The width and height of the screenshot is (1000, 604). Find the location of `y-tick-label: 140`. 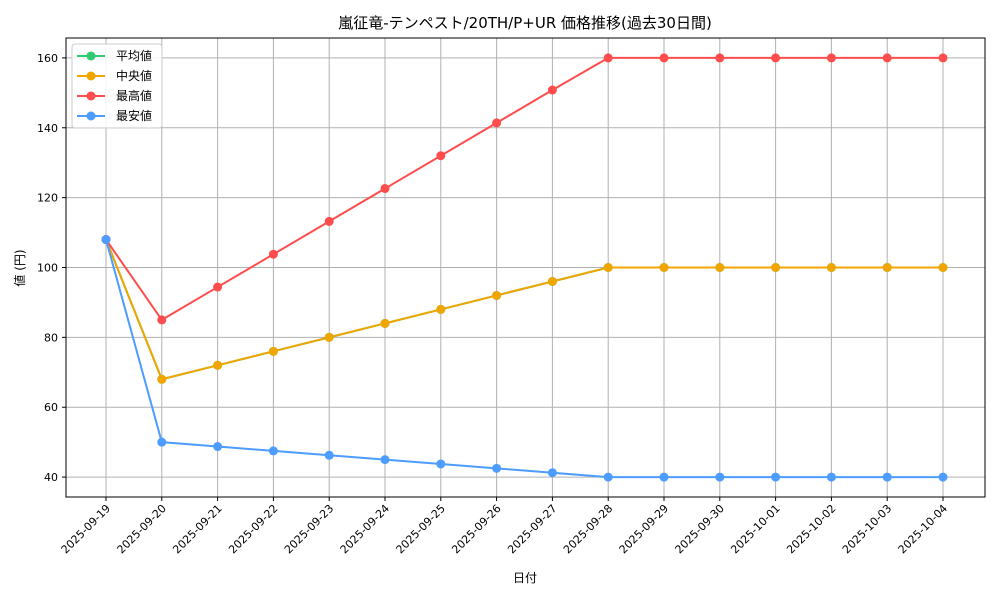

y-tick-label: 140 is located at coordinates (47, 128).